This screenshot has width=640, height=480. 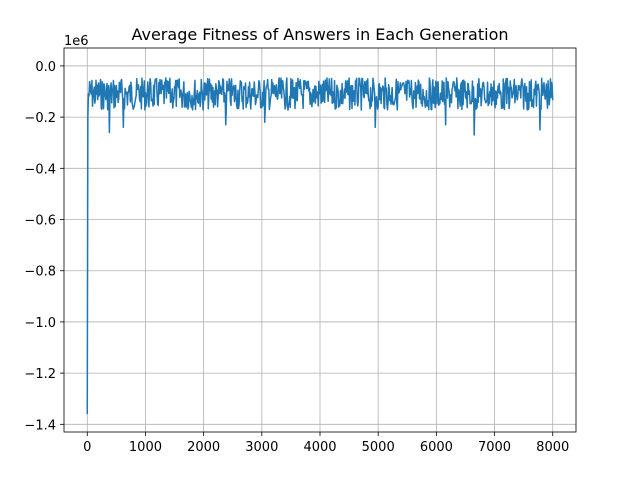 I want to click on y-tick-label: −1.4, so click(x=40, y=425).